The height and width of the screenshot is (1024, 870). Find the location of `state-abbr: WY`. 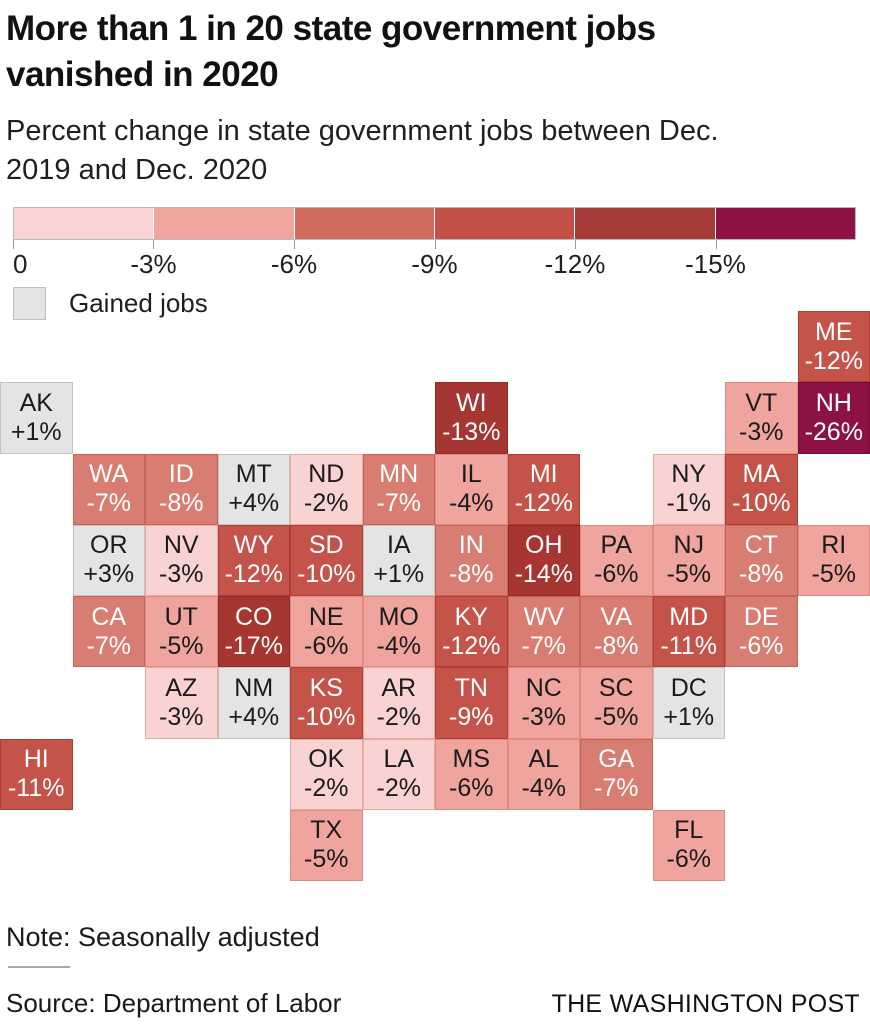

state-abbr: WY is located at coordinates (253, 545).